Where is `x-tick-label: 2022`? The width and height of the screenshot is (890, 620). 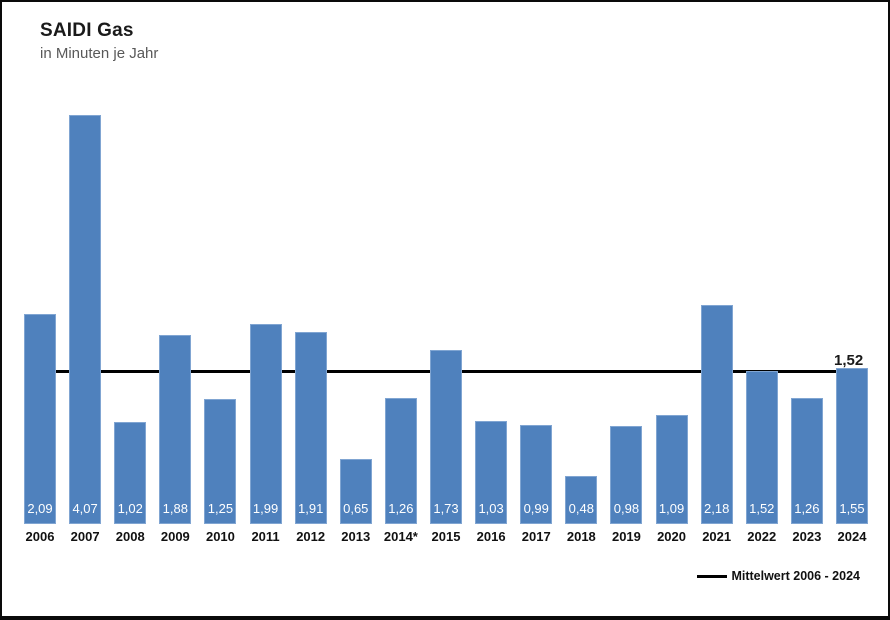
x-tick-label: 2022 is located at coordinates (762, 536).